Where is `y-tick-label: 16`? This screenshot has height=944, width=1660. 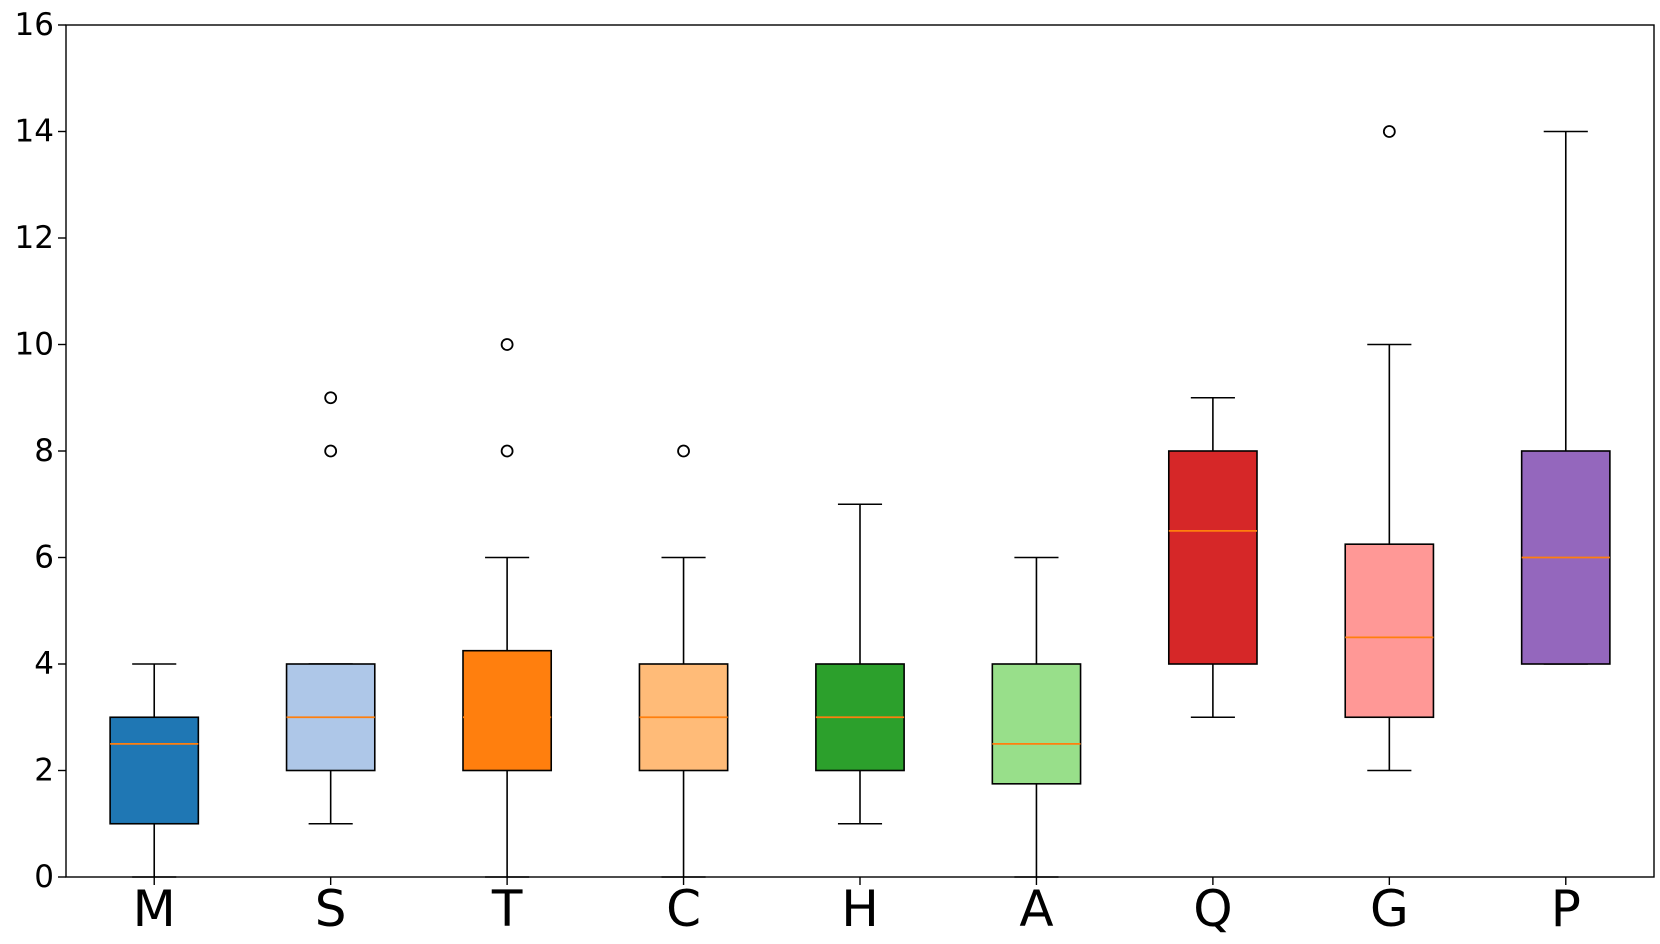 y-tick-label: 16 is located at coordinates (34, 25).